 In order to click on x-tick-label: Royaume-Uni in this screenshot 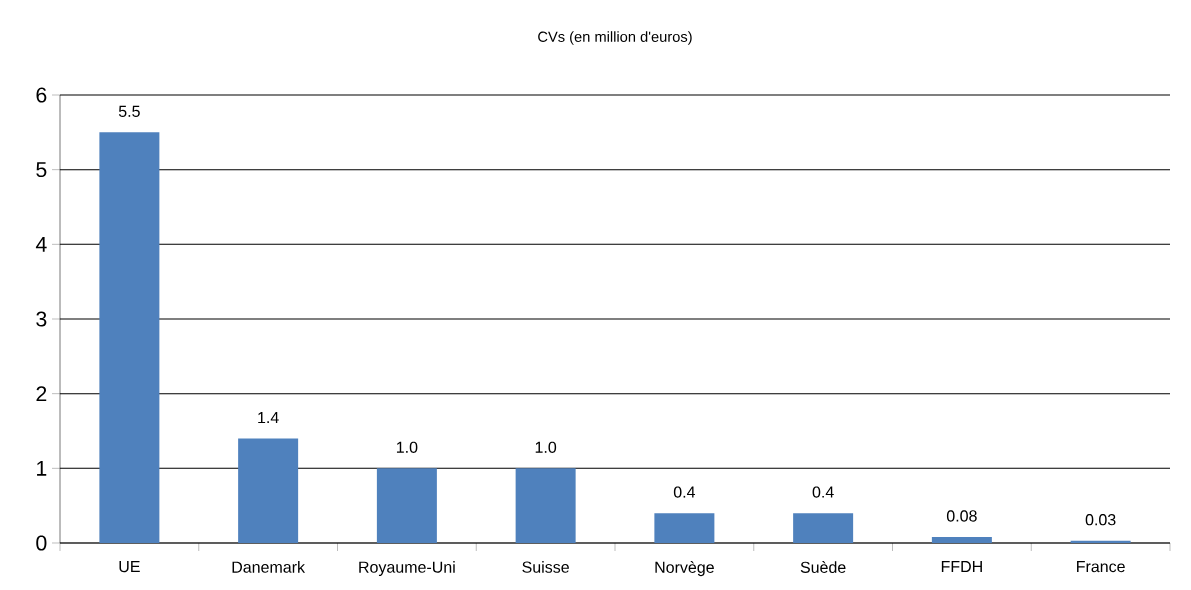, I will do `click(407, 568)`.